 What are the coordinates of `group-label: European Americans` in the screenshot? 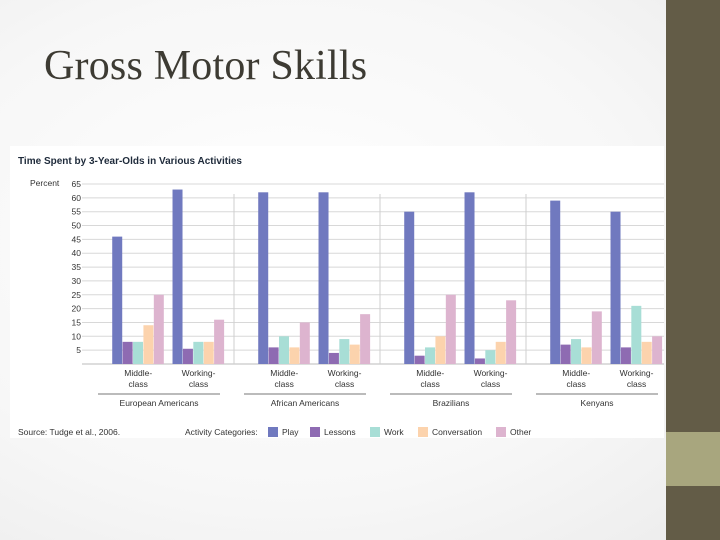 It's located at (159, 403).